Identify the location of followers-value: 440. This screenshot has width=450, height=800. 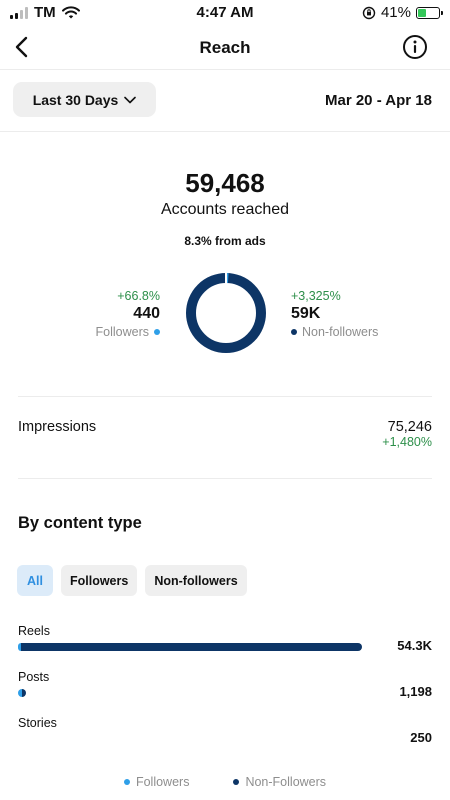
(146, 313).